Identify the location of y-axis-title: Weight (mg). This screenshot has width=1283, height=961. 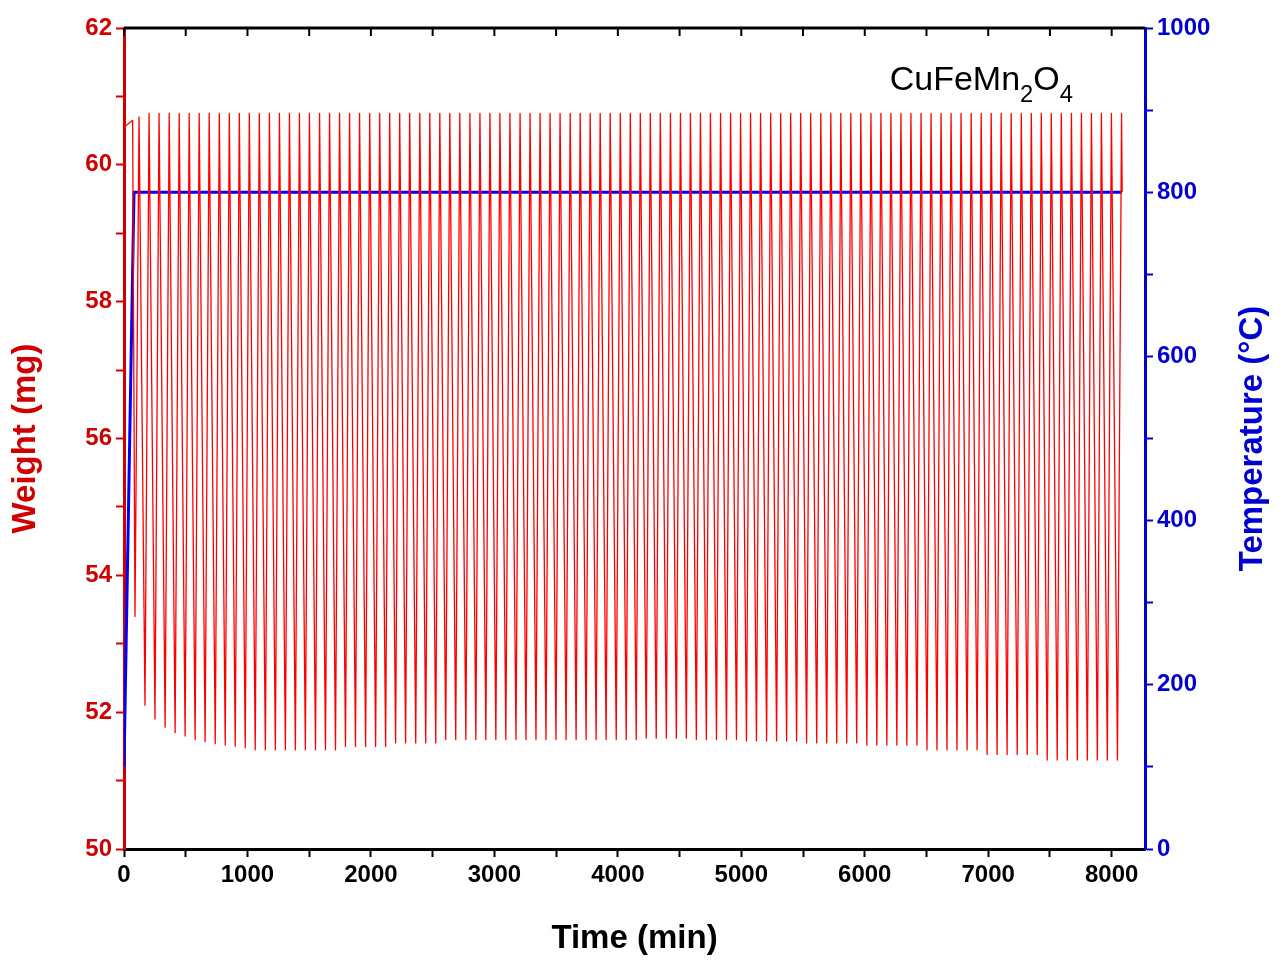
(23, 438).